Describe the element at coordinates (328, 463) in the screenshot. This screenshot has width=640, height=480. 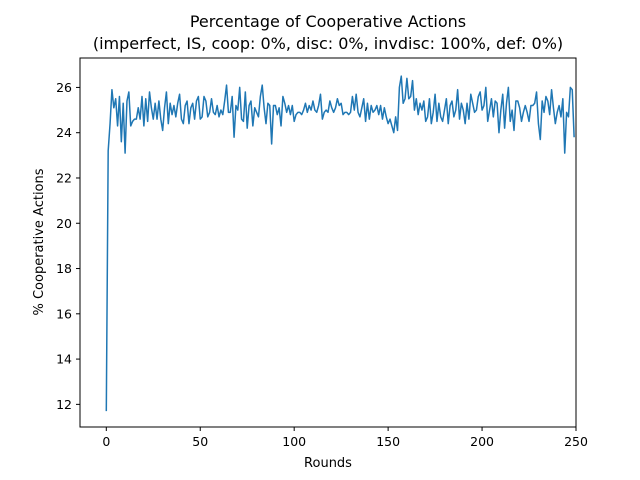
I see `x-axis-label: Rounds` at that location.